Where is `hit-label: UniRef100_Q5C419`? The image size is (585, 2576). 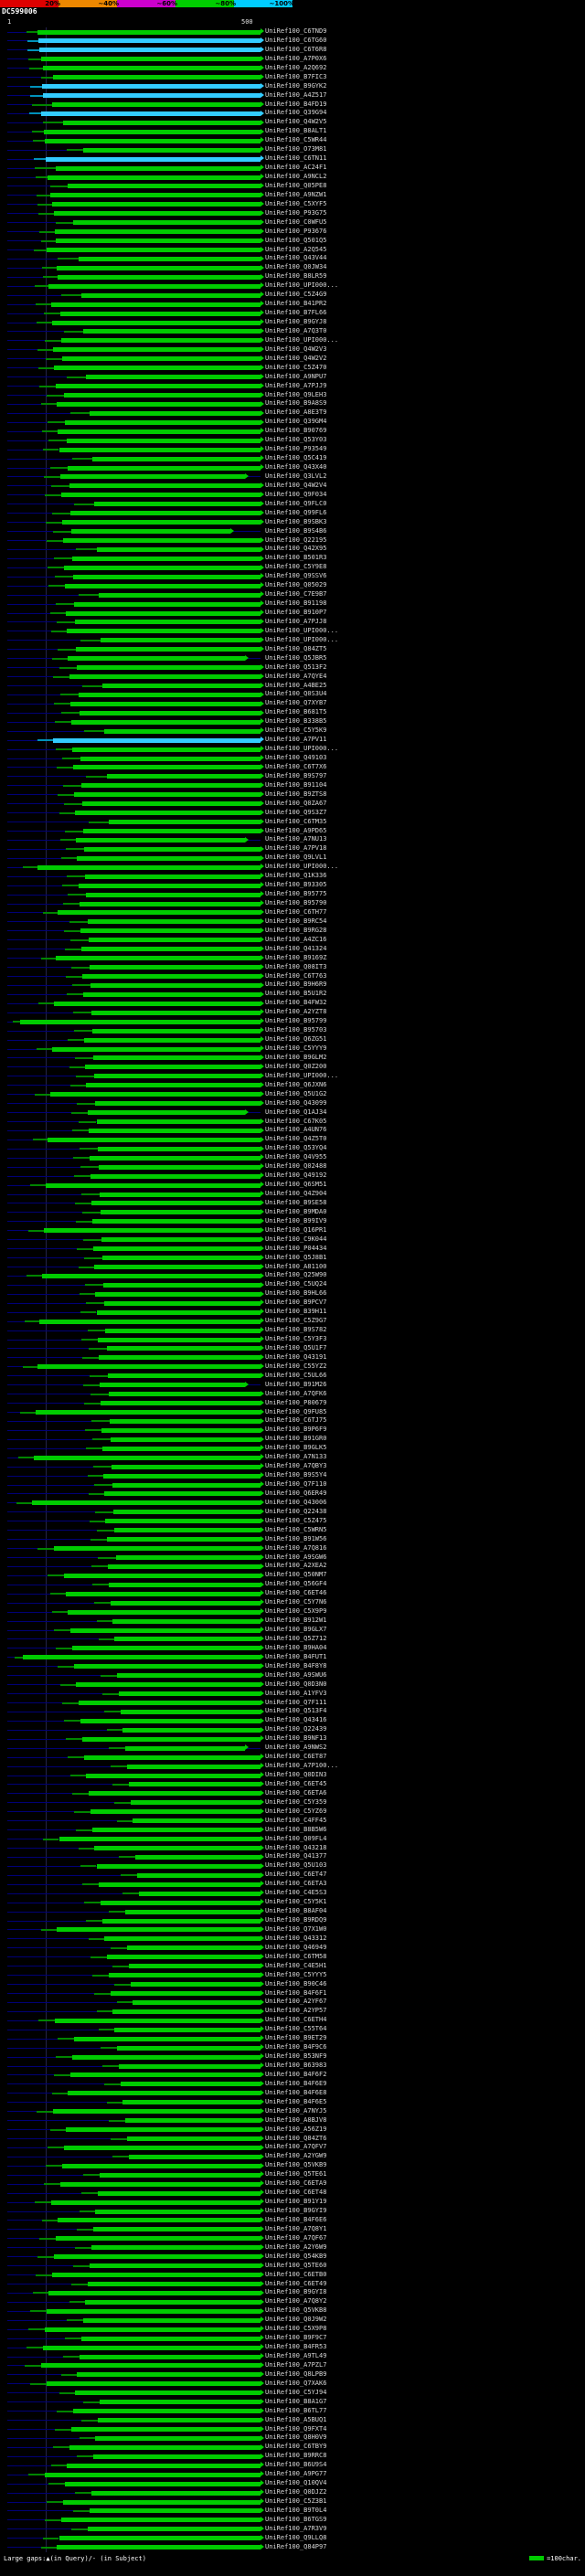 hit-label: UniRef100_Q5C419 is located at coordinates (296, 458).